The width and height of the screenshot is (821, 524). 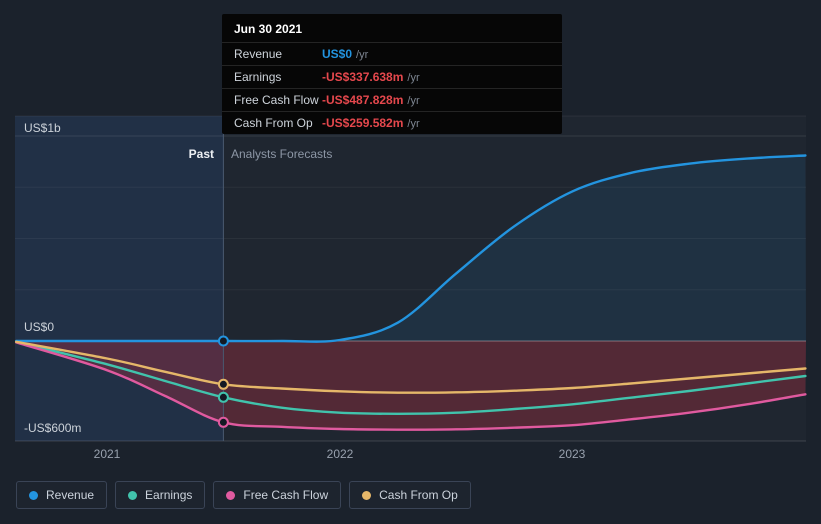 I want to click on legend-item-cash-from-op: Cash From Op, so click(x=410, y=495).